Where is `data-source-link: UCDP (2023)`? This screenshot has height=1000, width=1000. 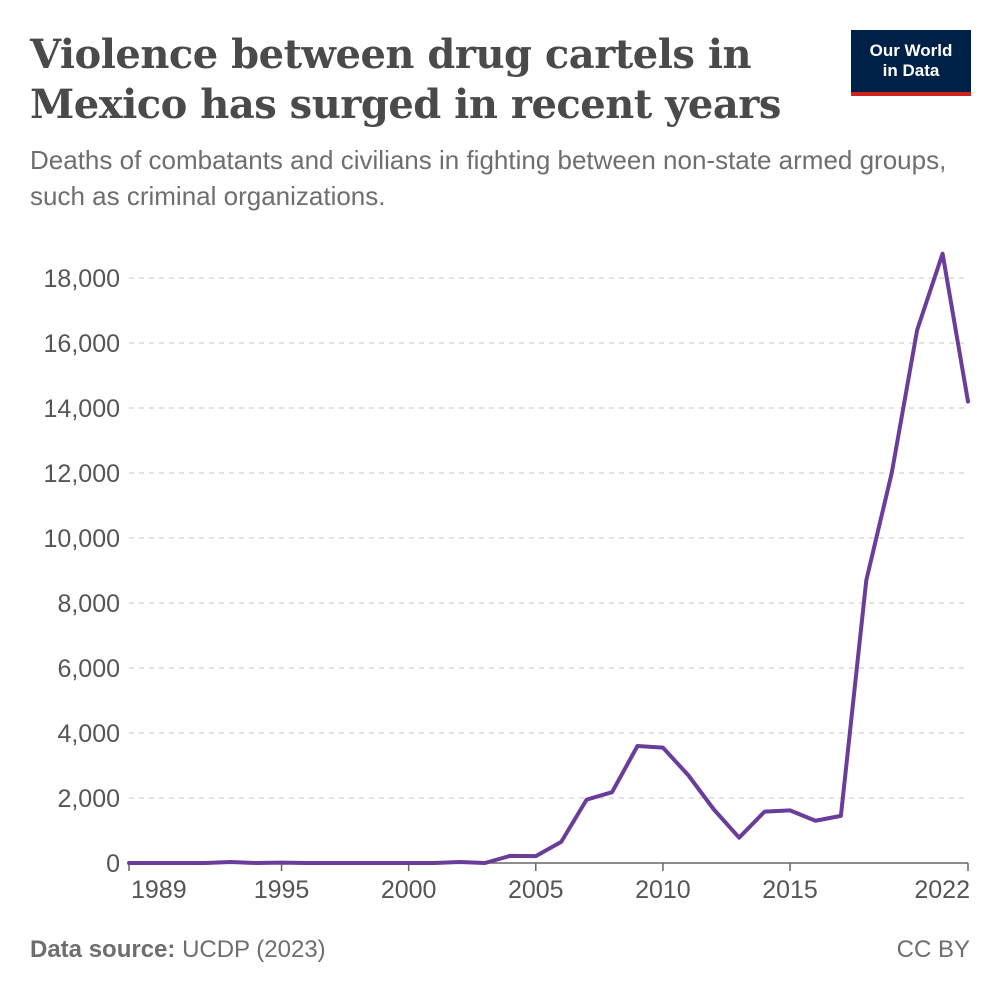 data-source-link: UCDP (2023) is located at coordinates (254, 949).